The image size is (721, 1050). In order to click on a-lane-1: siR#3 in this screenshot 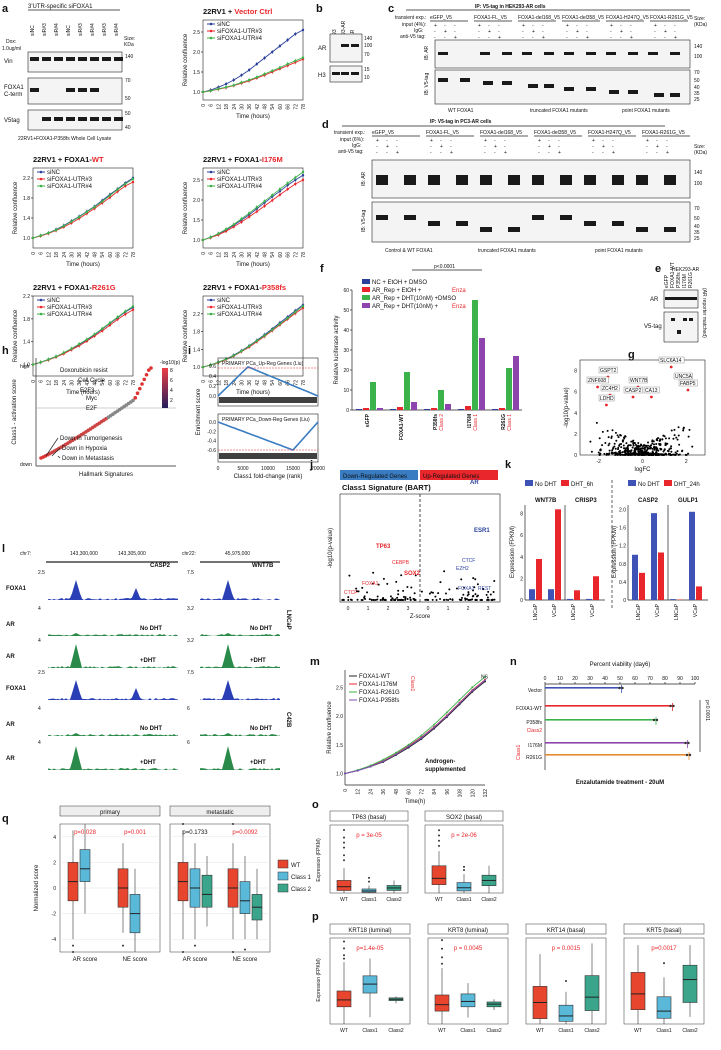, I will do `click(45, 29)`.